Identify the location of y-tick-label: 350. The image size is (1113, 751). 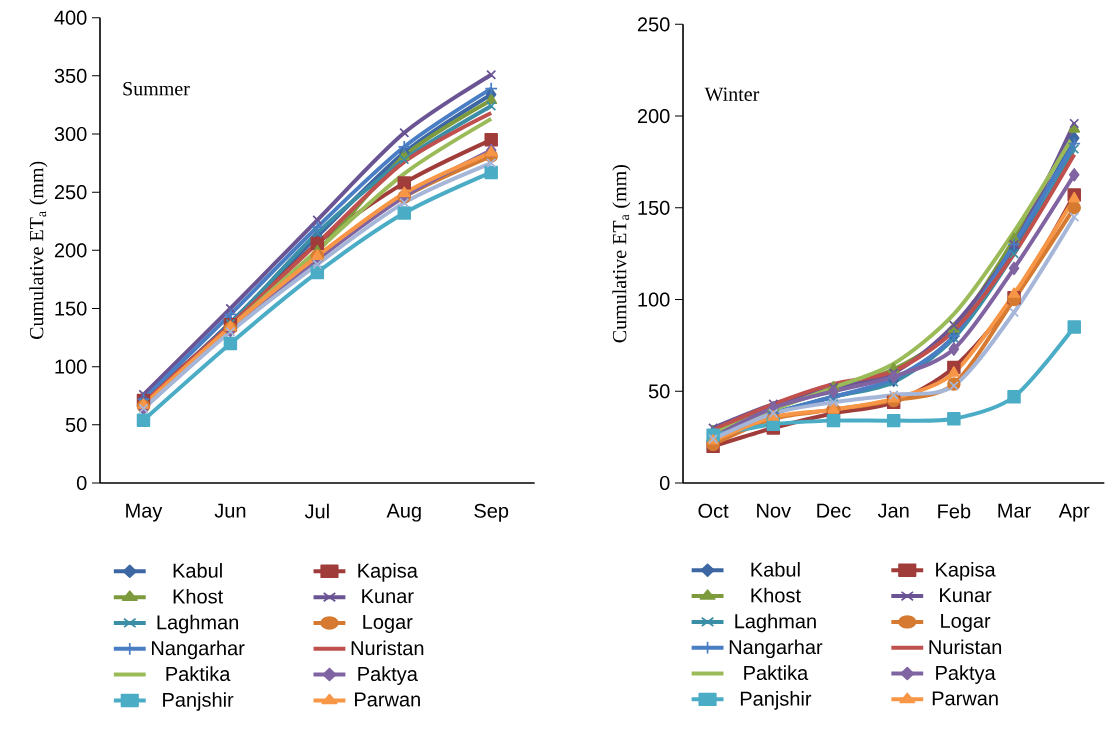
(70, 75).